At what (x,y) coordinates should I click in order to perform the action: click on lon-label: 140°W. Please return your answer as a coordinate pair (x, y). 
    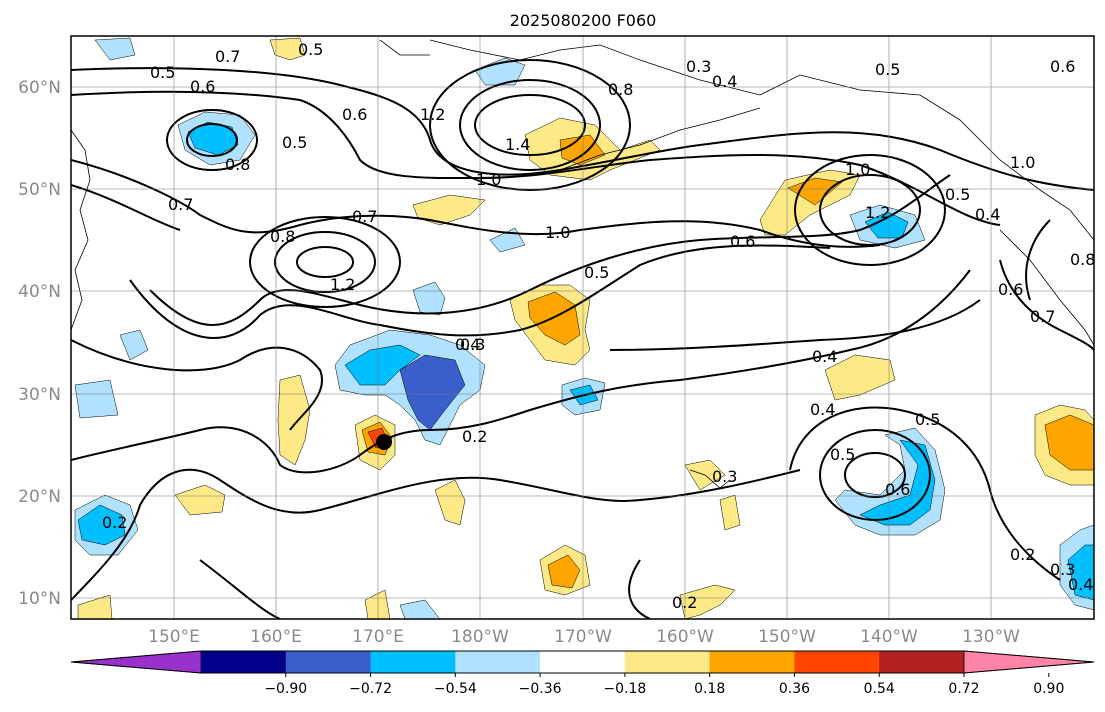
    Looking at the image, I should click on (889, 637).